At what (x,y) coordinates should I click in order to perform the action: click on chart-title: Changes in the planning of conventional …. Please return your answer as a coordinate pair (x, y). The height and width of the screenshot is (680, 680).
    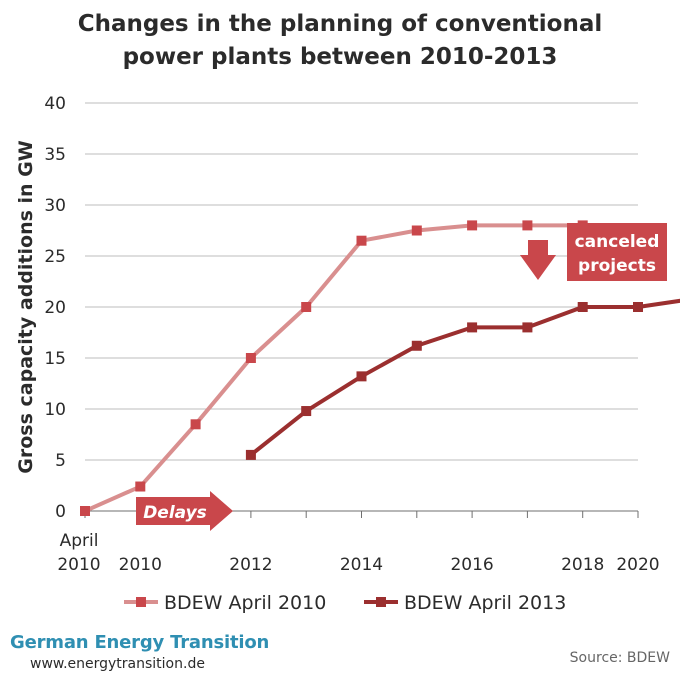
    Looking at the image, I should click on (340, 41).